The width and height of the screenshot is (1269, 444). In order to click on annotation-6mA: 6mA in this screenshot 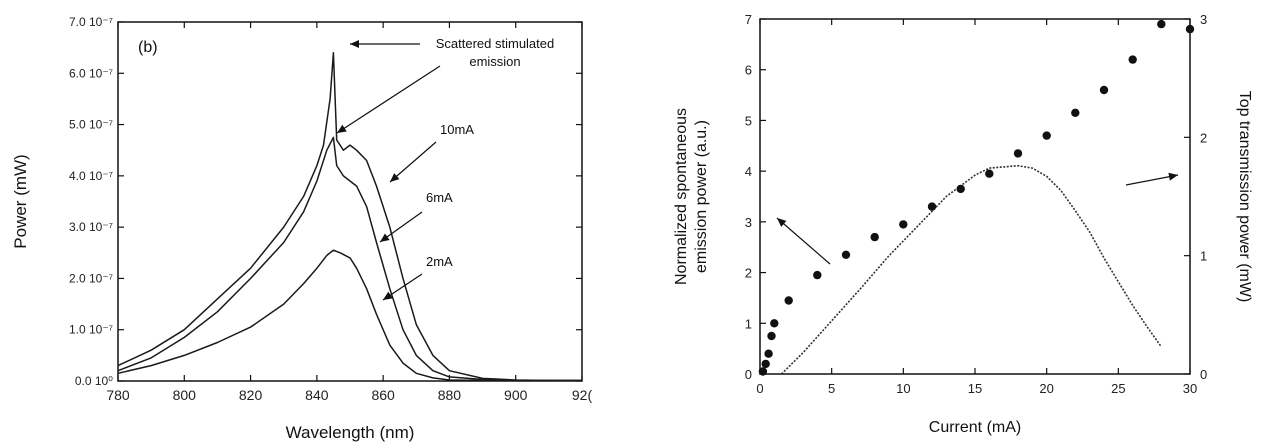, I will do `click(439, 197)`.